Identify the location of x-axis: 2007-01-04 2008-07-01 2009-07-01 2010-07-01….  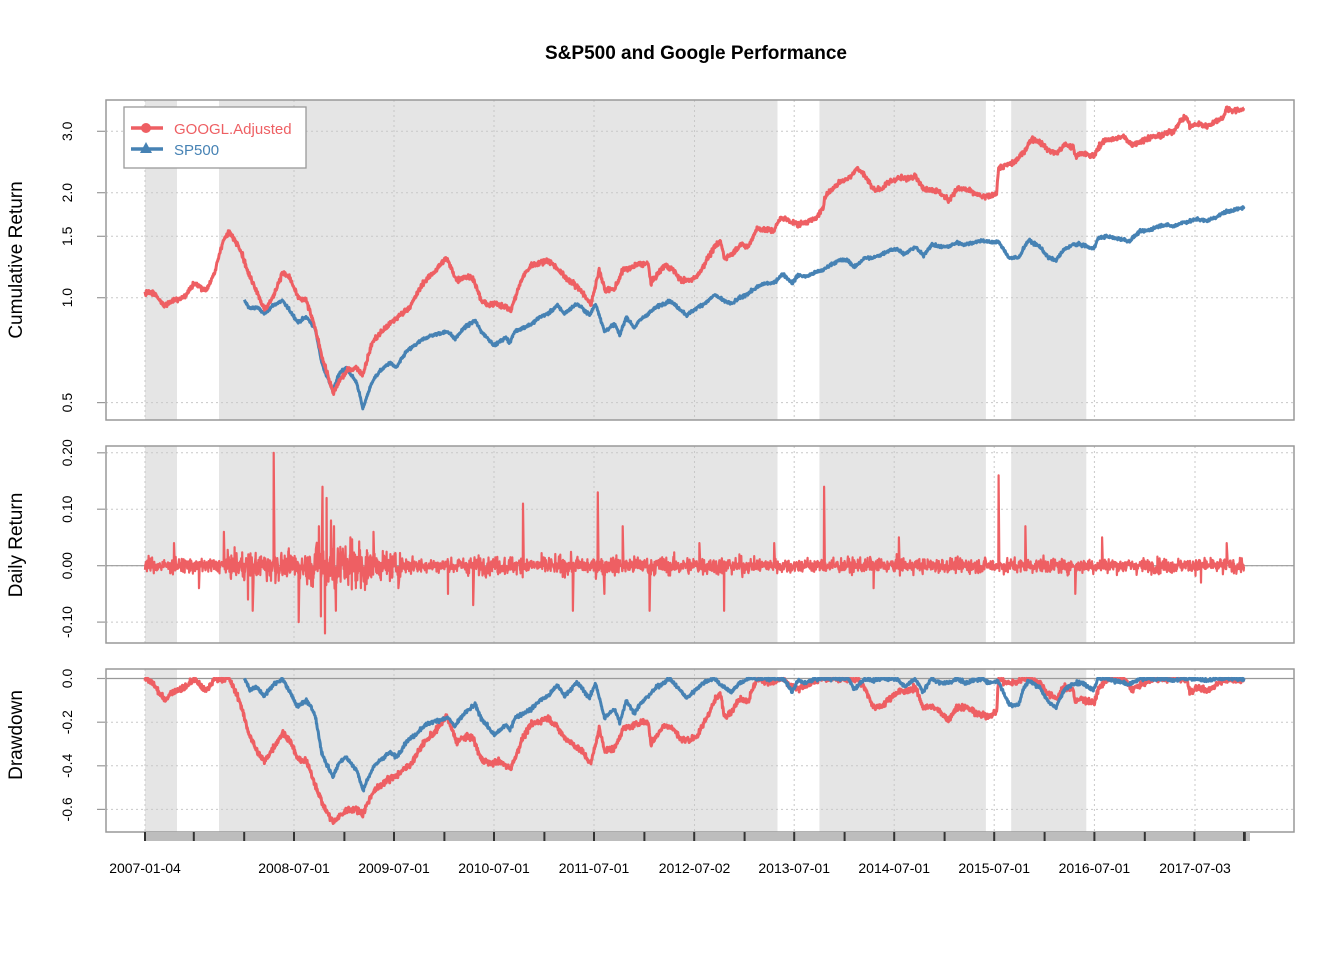
(679, 854).